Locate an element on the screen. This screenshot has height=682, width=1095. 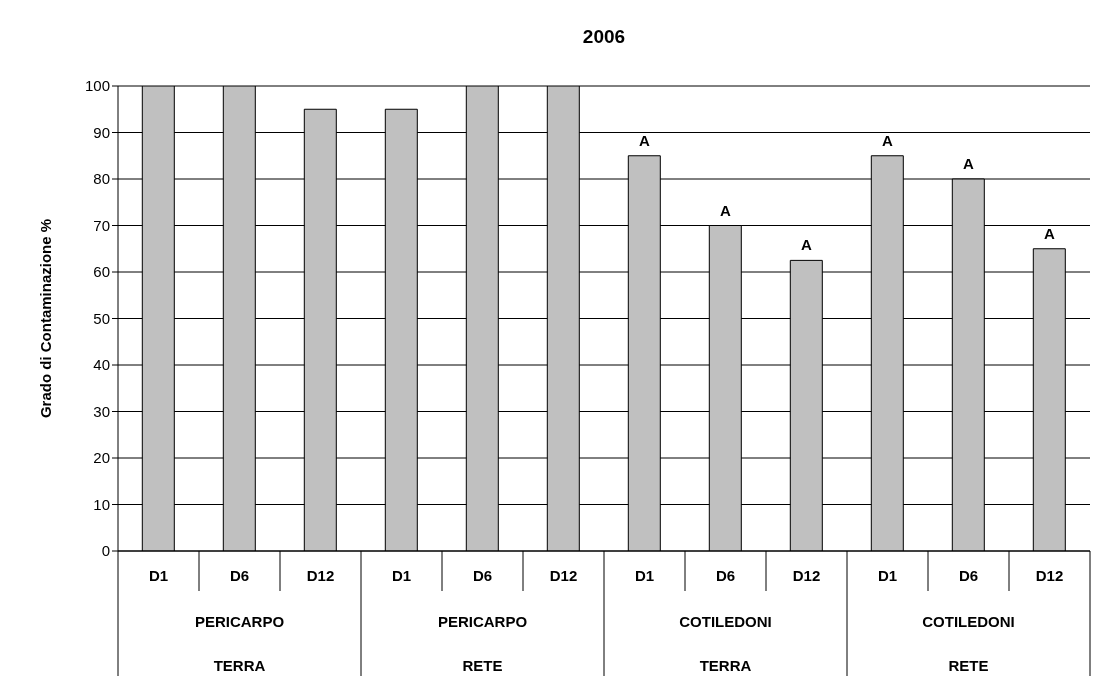
y-tick-label: 50 is located at coordinates (101, 318).